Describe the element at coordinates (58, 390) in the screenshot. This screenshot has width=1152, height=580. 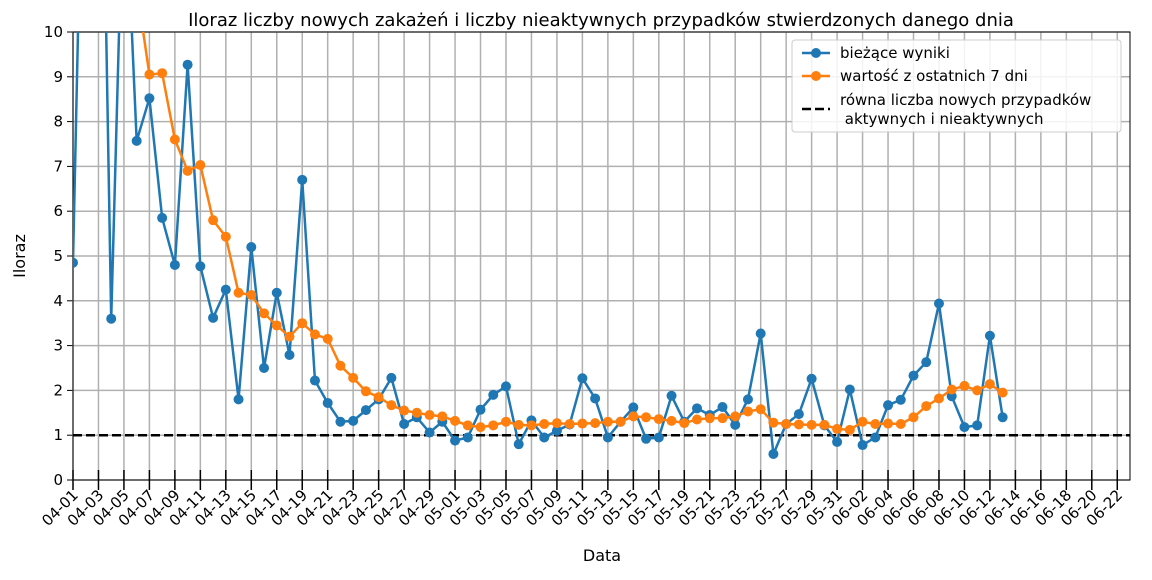
I see `y-tick-label: 2` at that location.